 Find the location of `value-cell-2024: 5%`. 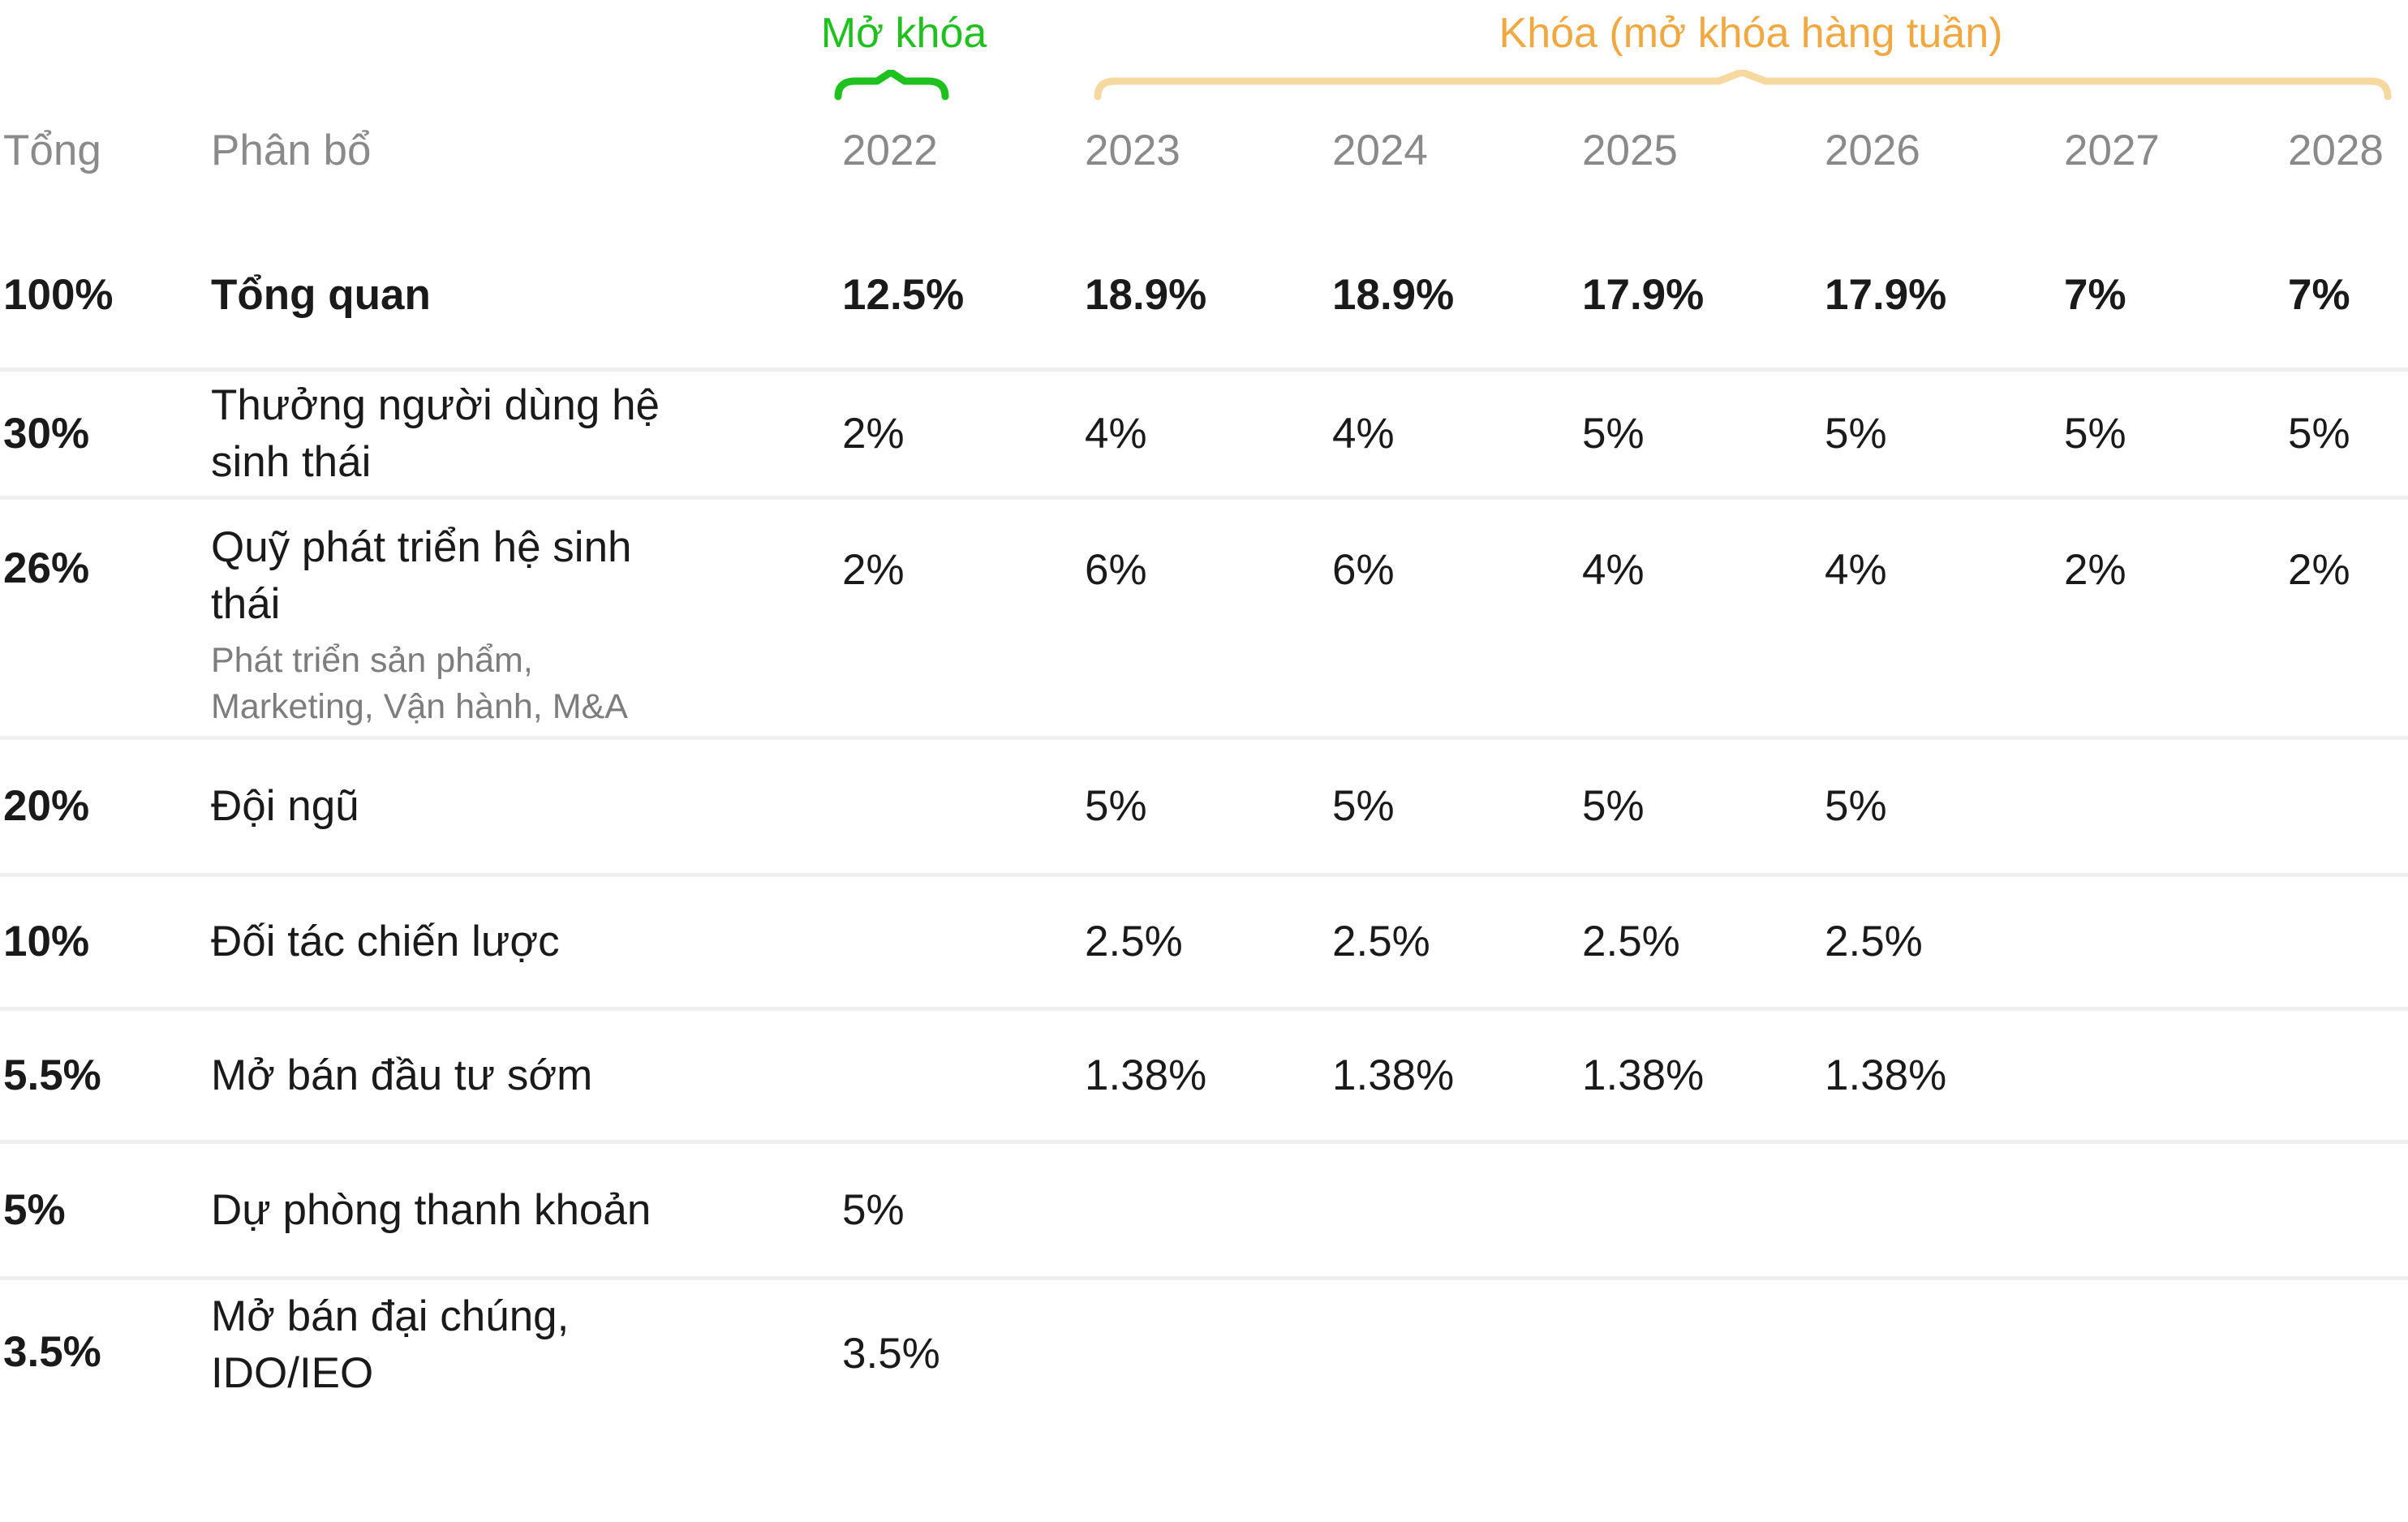

value-cell-2024: 5% is located at coordinates (1363, 806).